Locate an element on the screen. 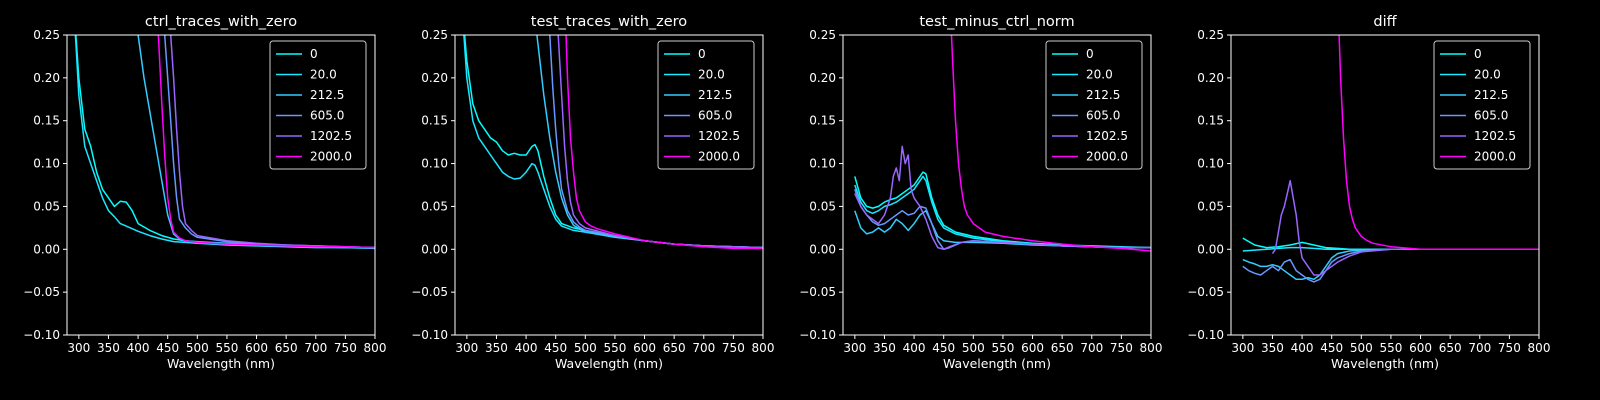 The height and width of the screenshot is (400, 1600). series-group is located at coordinates (1390, 159).